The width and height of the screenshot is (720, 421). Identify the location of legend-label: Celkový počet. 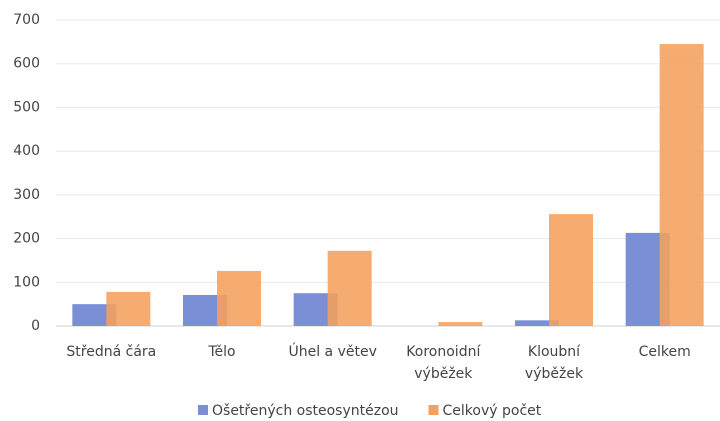
(492, 411).